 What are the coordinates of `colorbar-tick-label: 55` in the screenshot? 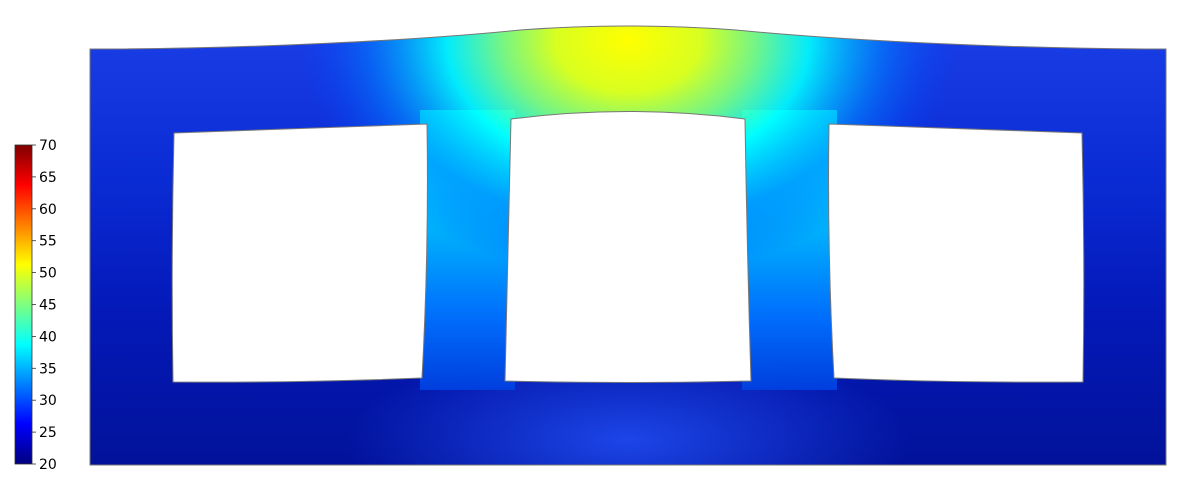 It's located at (48, 242).